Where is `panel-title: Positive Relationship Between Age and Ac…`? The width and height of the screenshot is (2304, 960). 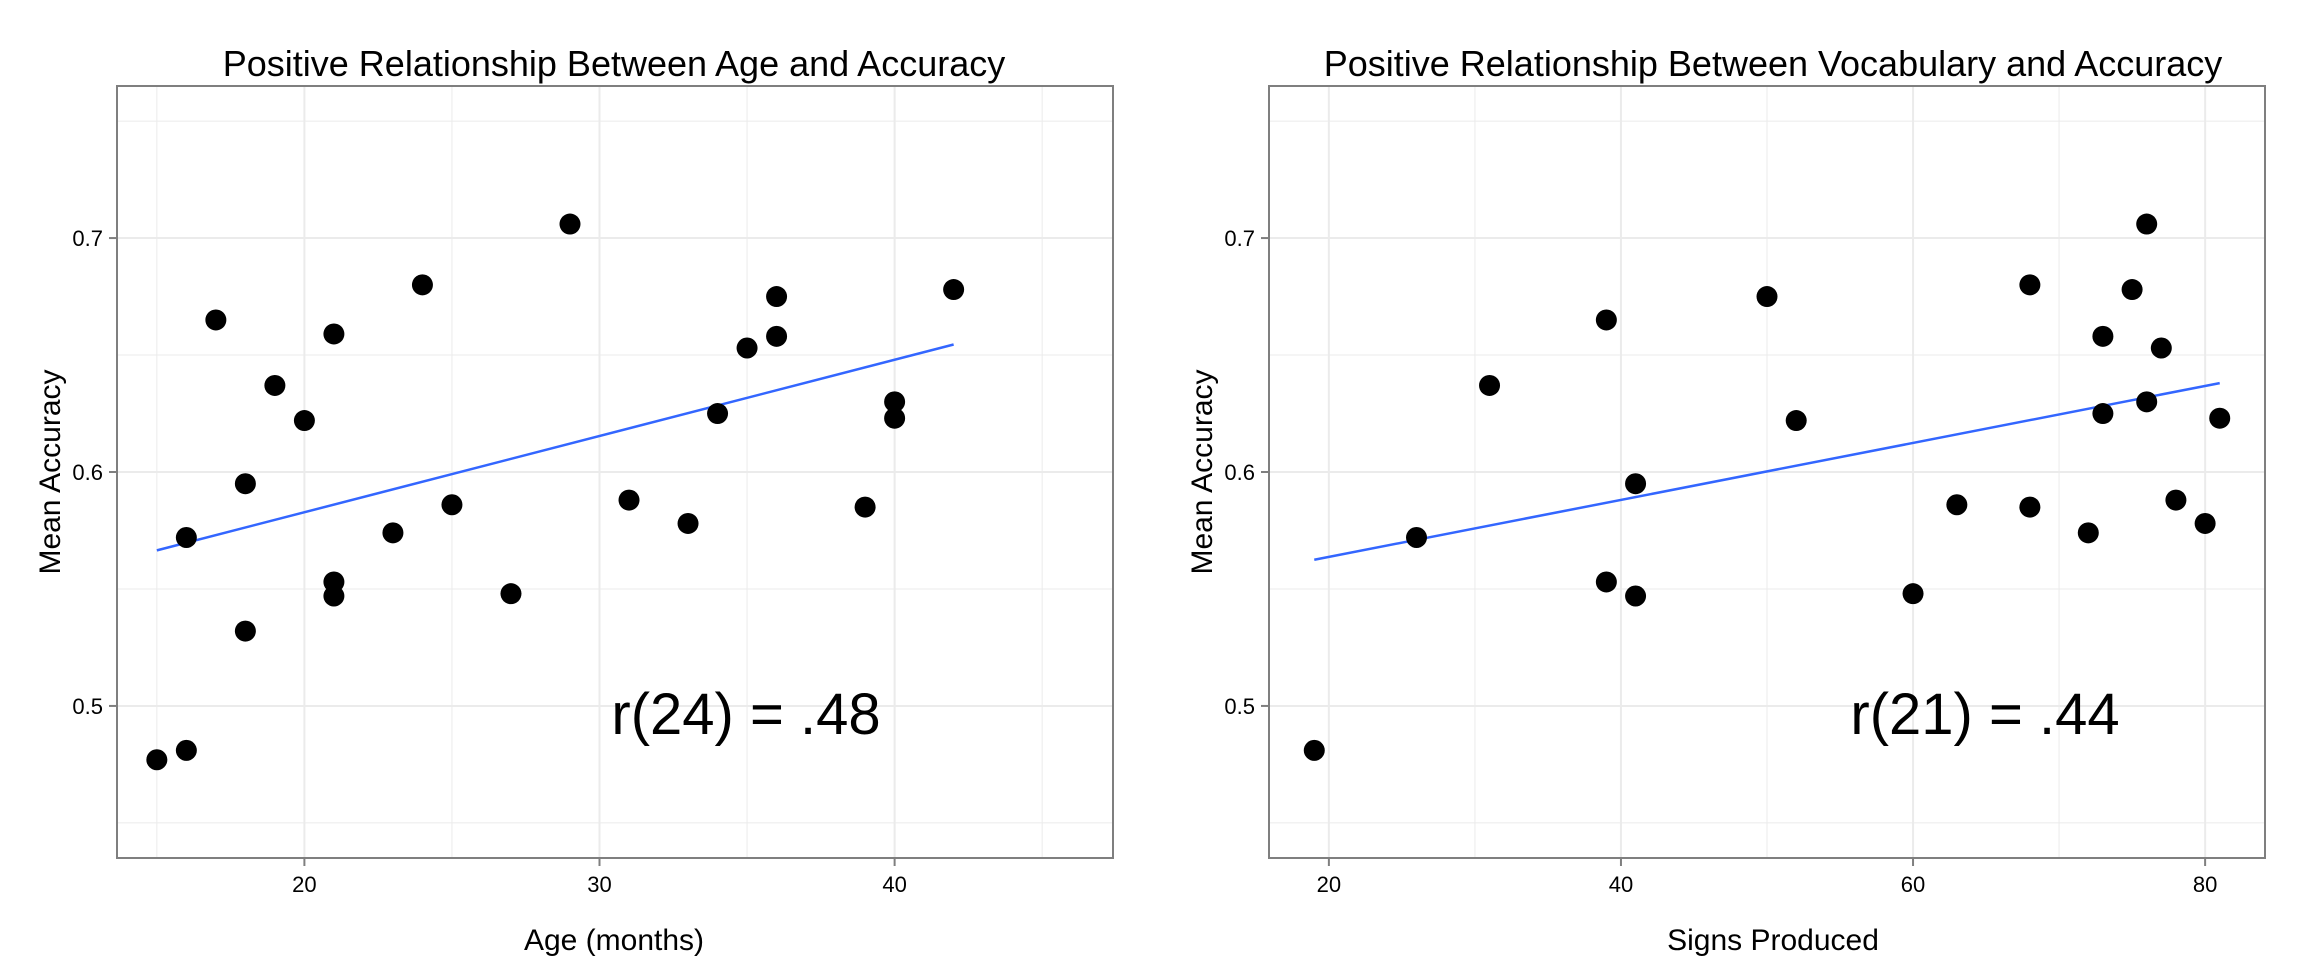
panel-title: Positive Relationship Between Age and Ac… is located at coordinates (614, 63).